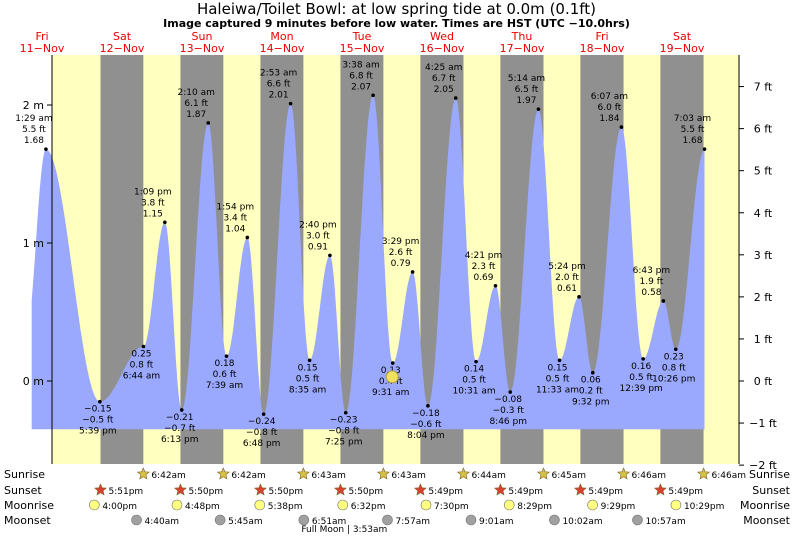 The image size is (793, 537). What do you see at coordinates (162, 522) in the screenshot?
I see `moonset-time: 4:40am` at bounding box center [162, 522].